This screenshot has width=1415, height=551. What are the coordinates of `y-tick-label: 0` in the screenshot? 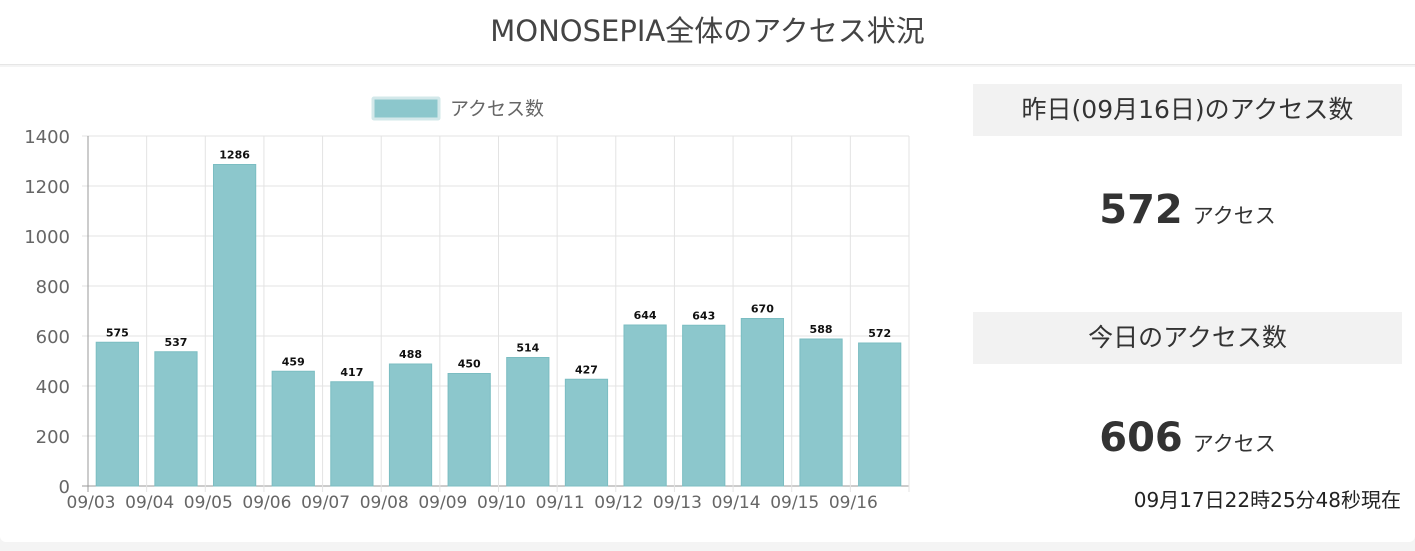 It's located at (64, 487).